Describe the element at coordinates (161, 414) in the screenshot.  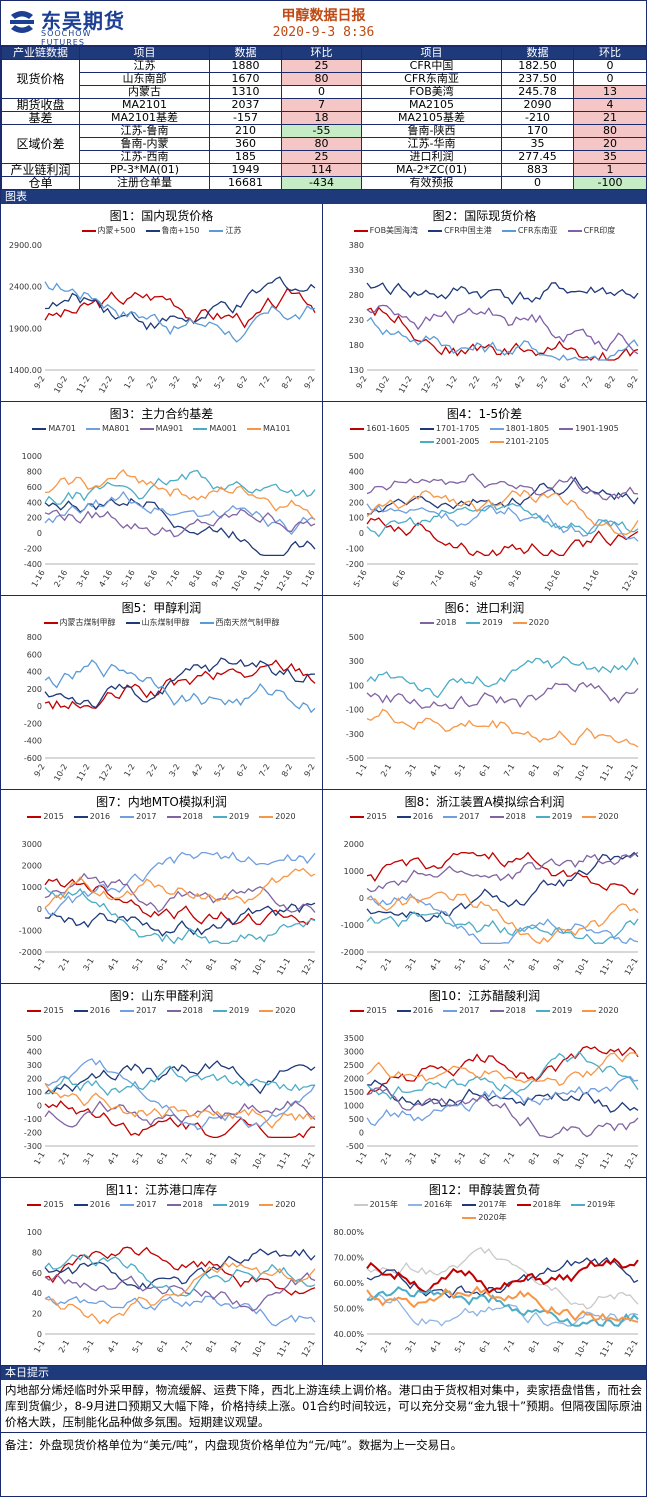
I see `chart-title: 图3：主力合约基差` at that location.